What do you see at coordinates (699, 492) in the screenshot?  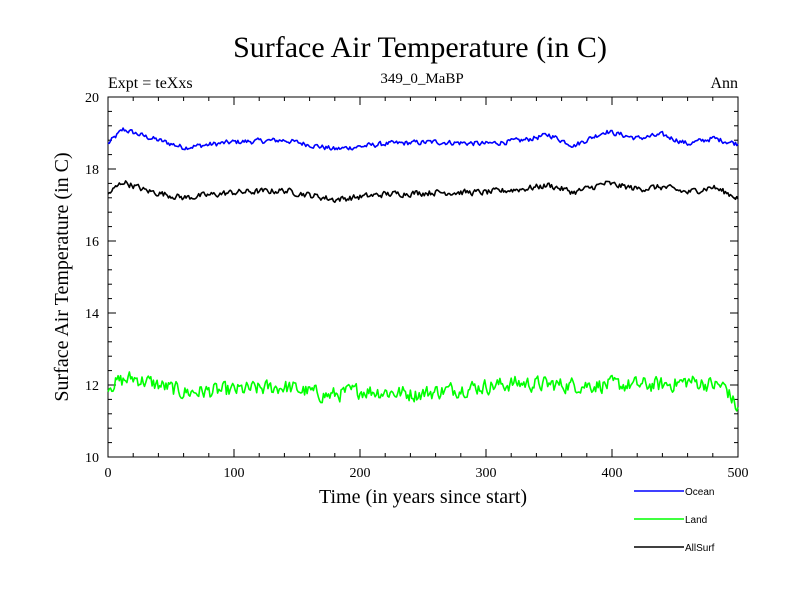 I see `legend-label-ocean: Ocean` at bounding box center [699, 492].